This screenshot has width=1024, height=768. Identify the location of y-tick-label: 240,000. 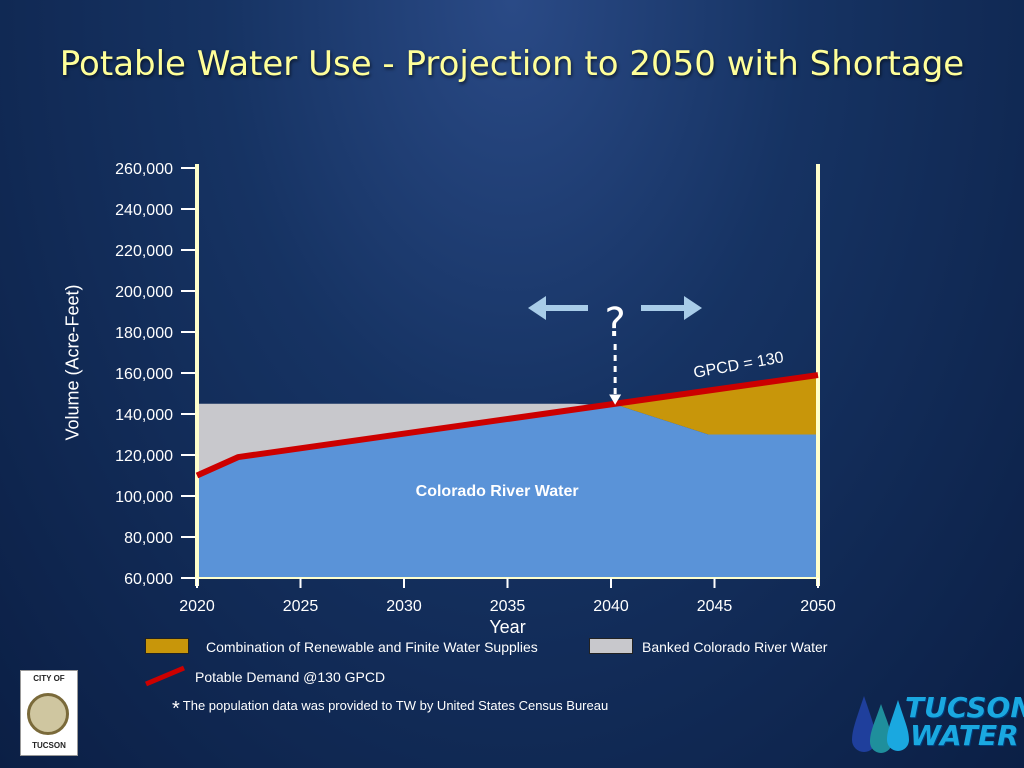
(144, 210).